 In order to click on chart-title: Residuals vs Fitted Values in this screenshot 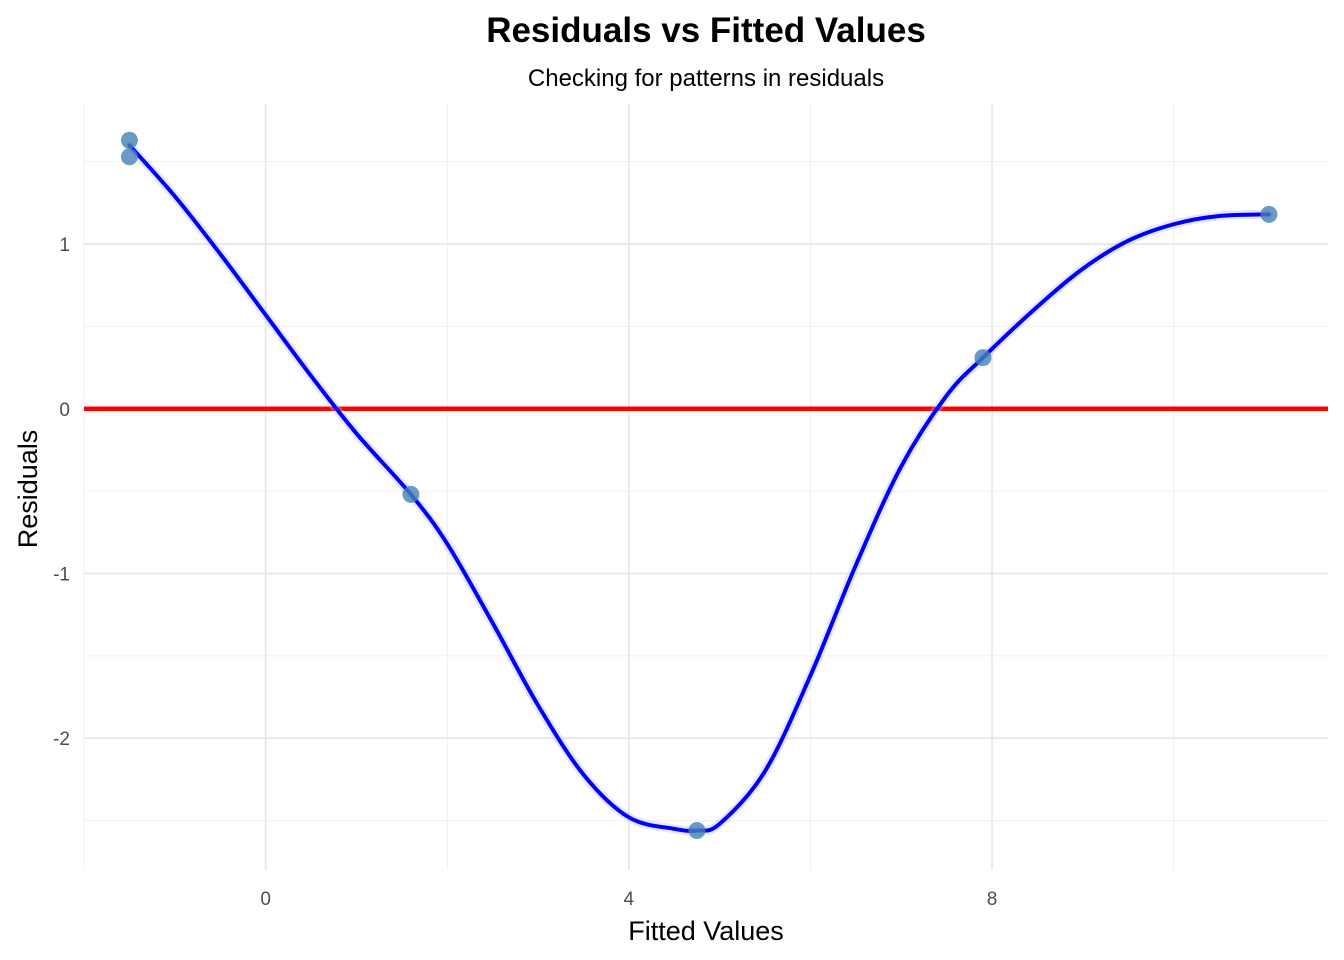, I will do `click(706, 30)`.